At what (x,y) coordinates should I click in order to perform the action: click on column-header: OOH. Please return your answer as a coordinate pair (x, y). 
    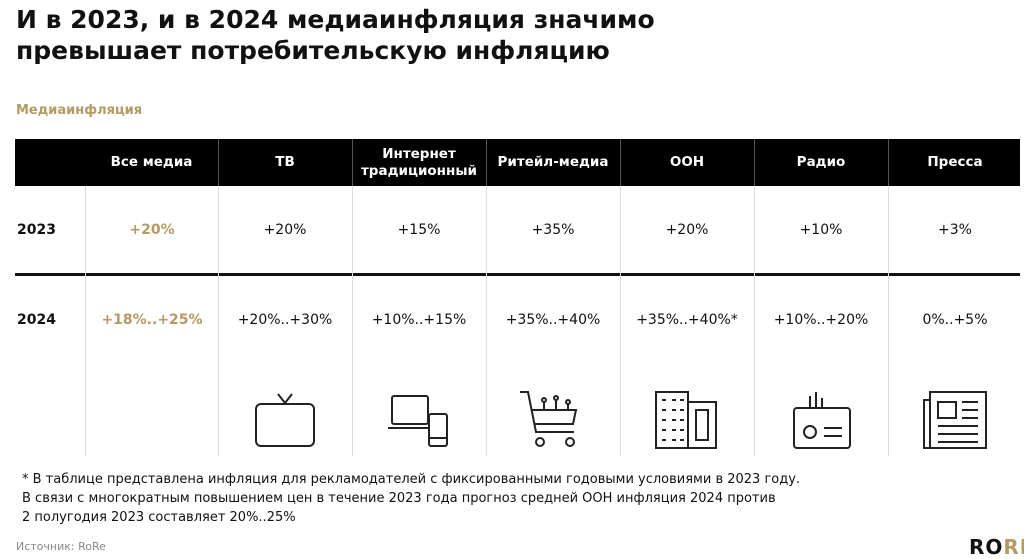
    Looking at the image, I should click on (687, 162).